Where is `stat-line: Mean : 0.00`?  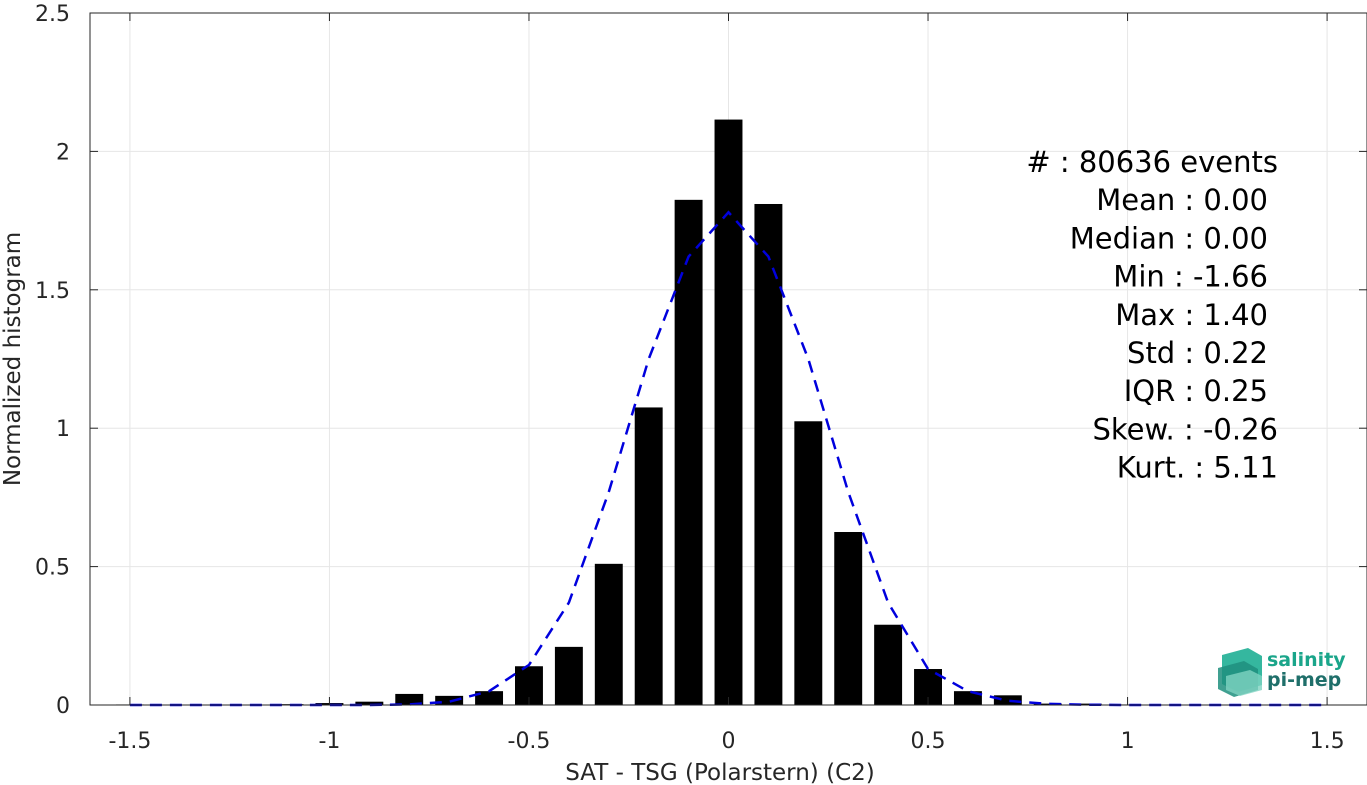 stat-line: Mean : 0.00 is located at coordinates (1182, 200).